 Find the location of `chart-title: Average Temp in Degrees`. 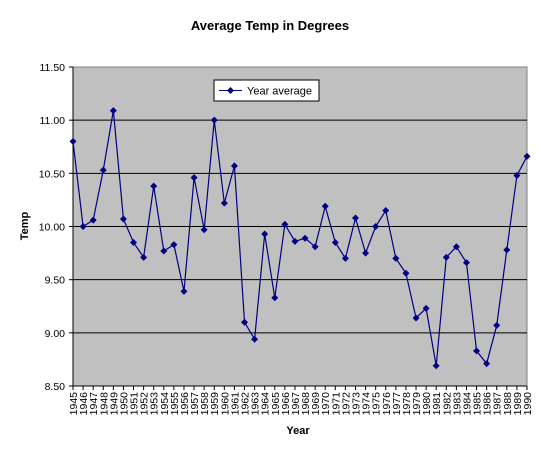

chart-title: Average Temp in Degrees is located at coordinates (270, 25).